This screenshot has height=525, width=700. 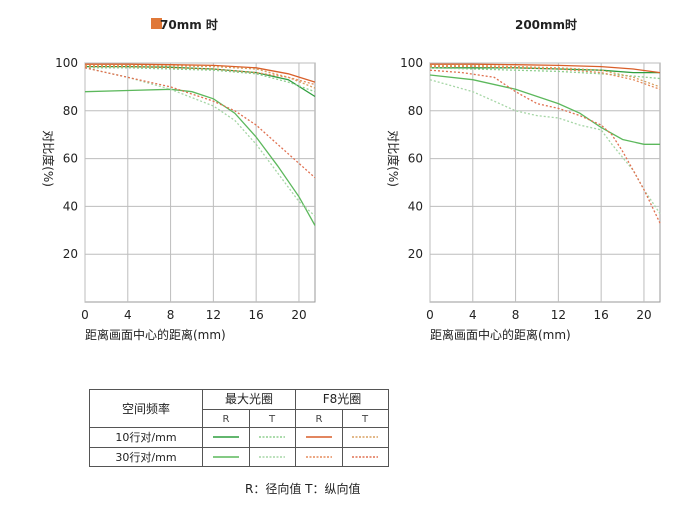 I want to click on chart-70mm-ytick-label: 20, so click(x=70, y=254).